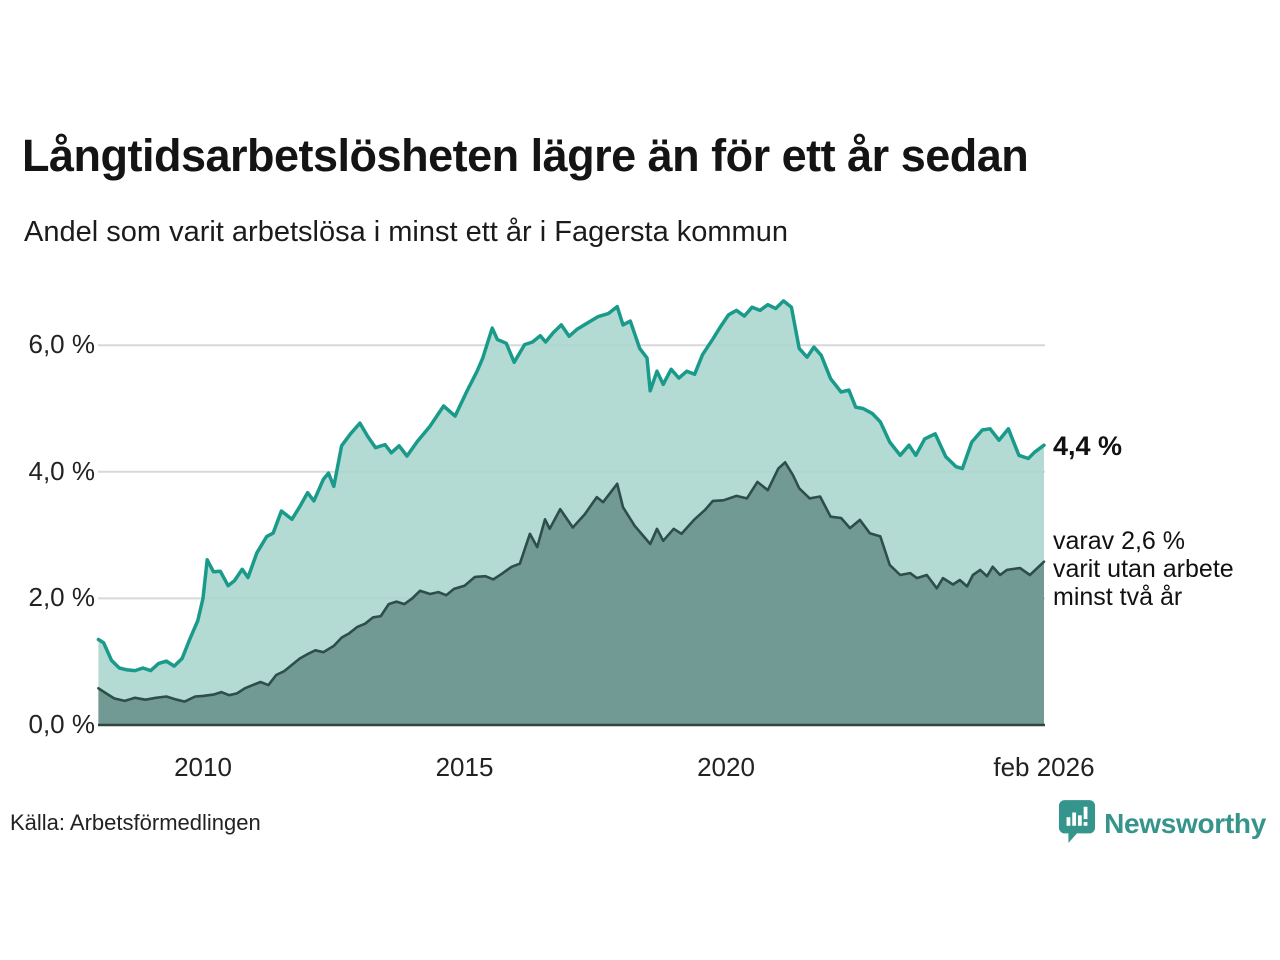 Image resolution: width=1280 pixels, height=960 pixels. I want to click on x-tick-label: 2010, so click(203, 767).